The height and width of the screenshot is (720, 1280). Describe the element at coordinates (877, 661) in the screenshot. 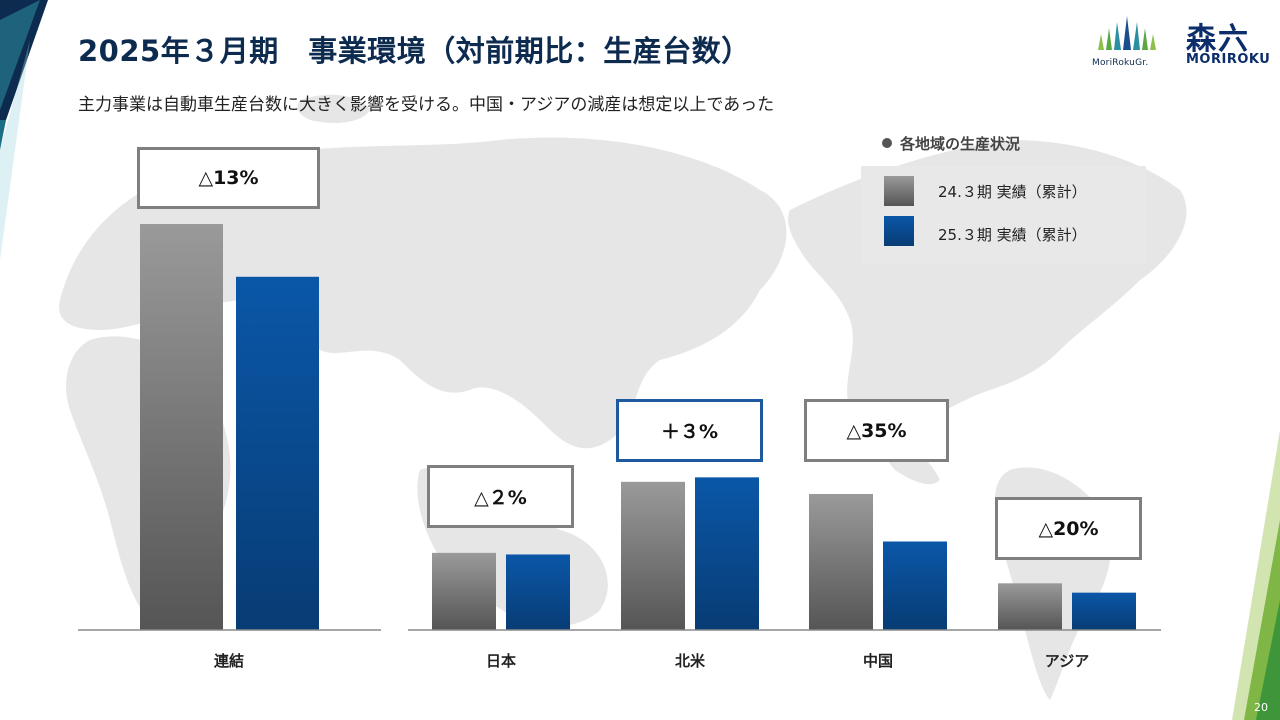

I see `category-label-china: 中国` at that location.